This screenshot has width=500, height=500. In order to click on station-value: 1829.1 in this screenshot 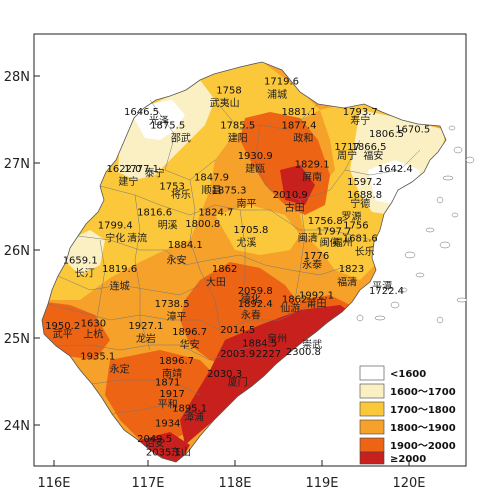, I will do `click(312, 165)`.